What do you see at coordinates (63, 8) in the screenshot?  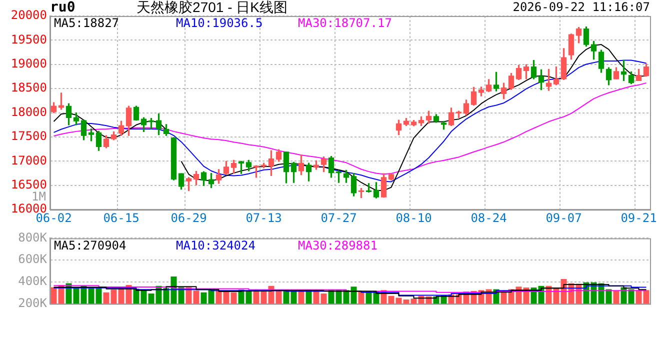 I see `chart-subtitle: ru0` at bounding box center [63, 8].